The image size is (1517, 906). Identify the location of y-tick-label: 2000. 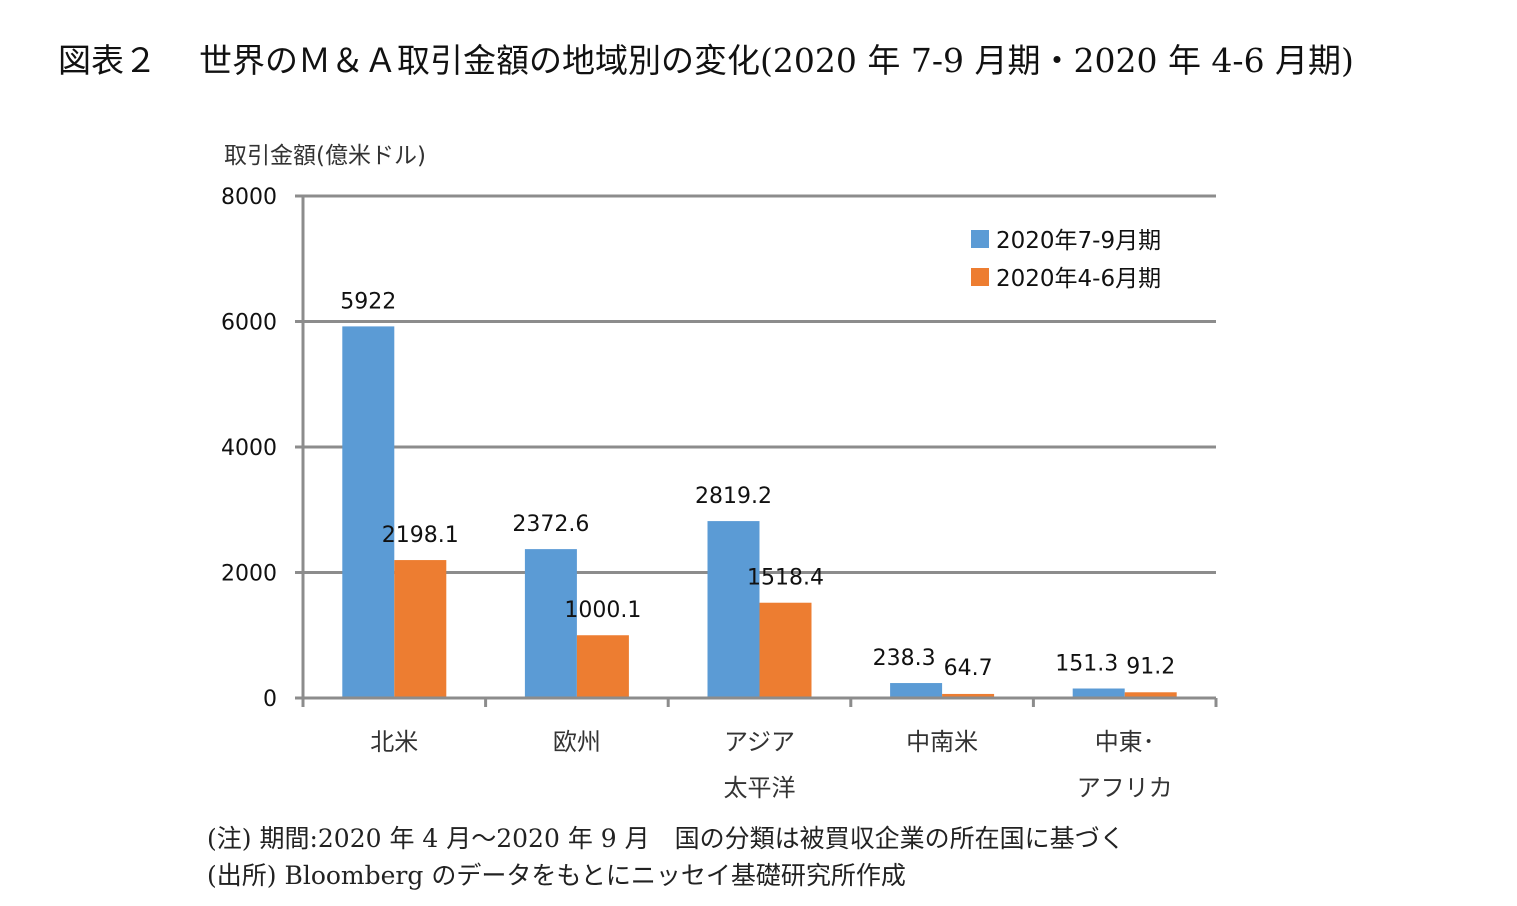
(249, 574).